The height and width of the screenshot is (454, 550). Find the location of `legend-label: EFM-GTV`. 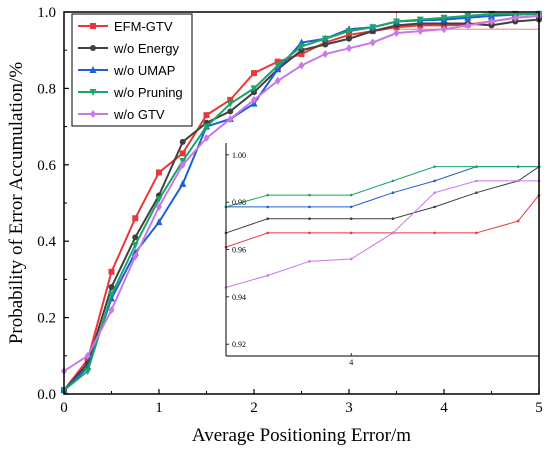

legend-label: EFM-GTV is located at coordinates (143, 26).